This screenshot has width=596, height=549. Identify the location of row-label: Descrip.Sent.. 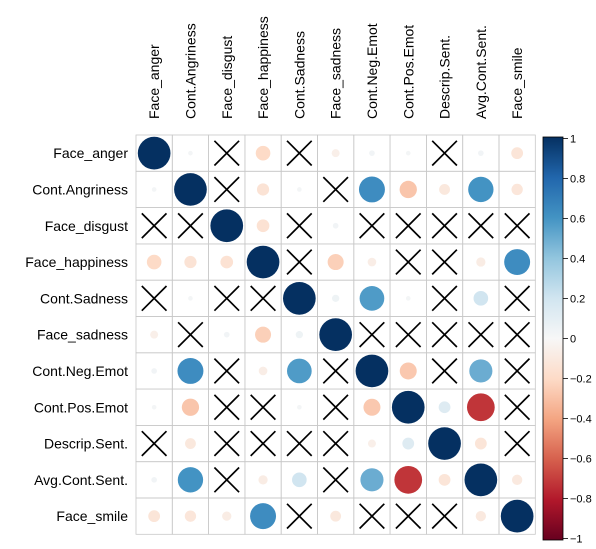
(86, 444).